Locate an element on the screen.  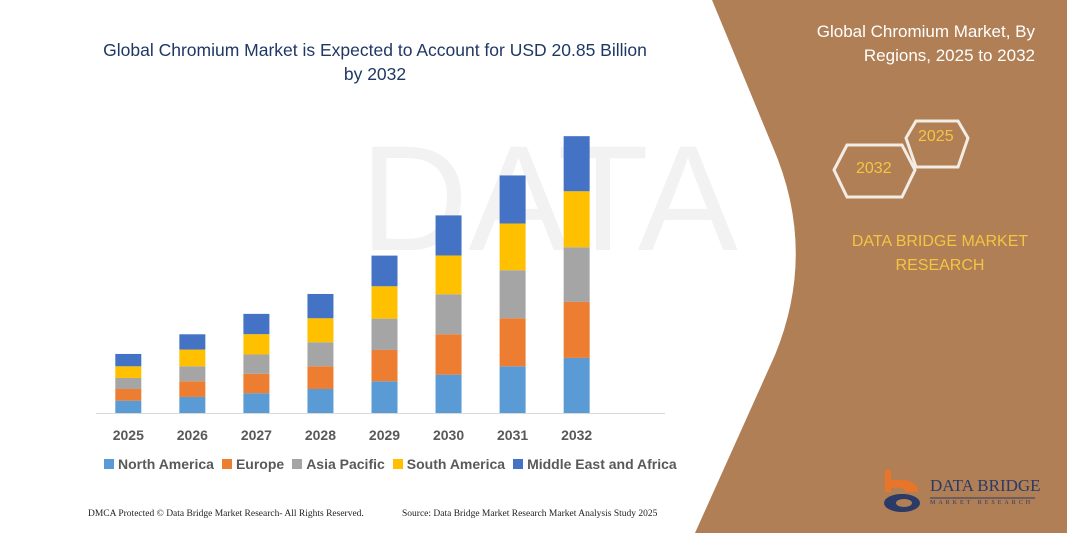
bar-2029-asia-pacific is located at coordinates (384, 334).